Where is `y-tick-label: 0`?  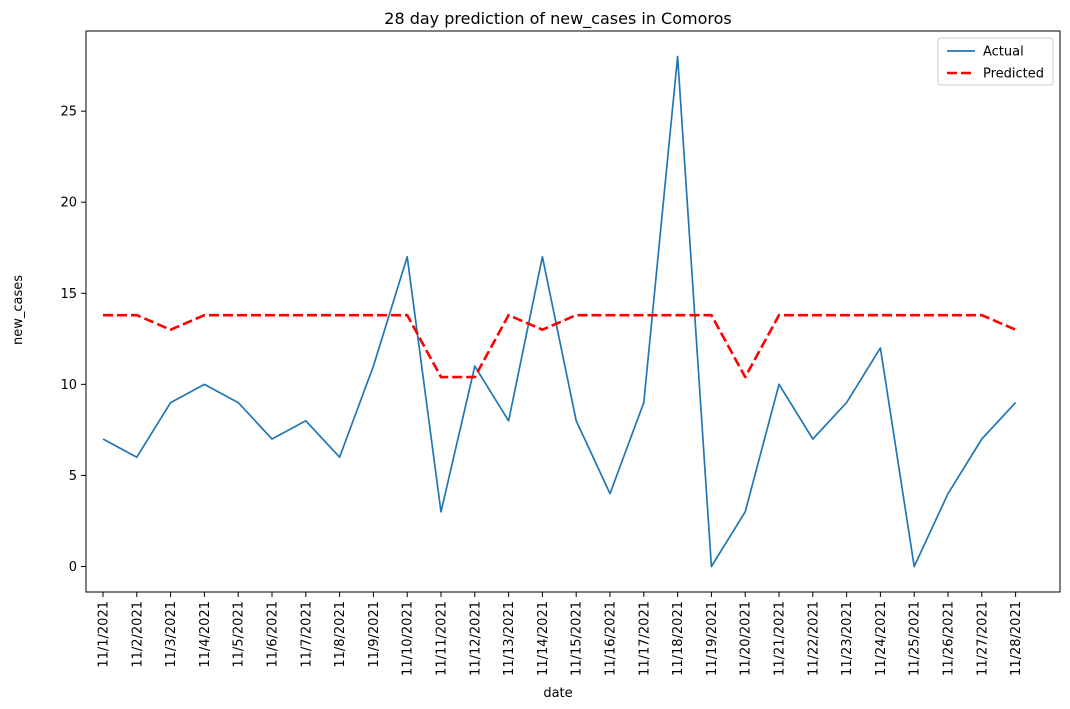 y-tick-label: 0 is located at coordinates (73, 567).